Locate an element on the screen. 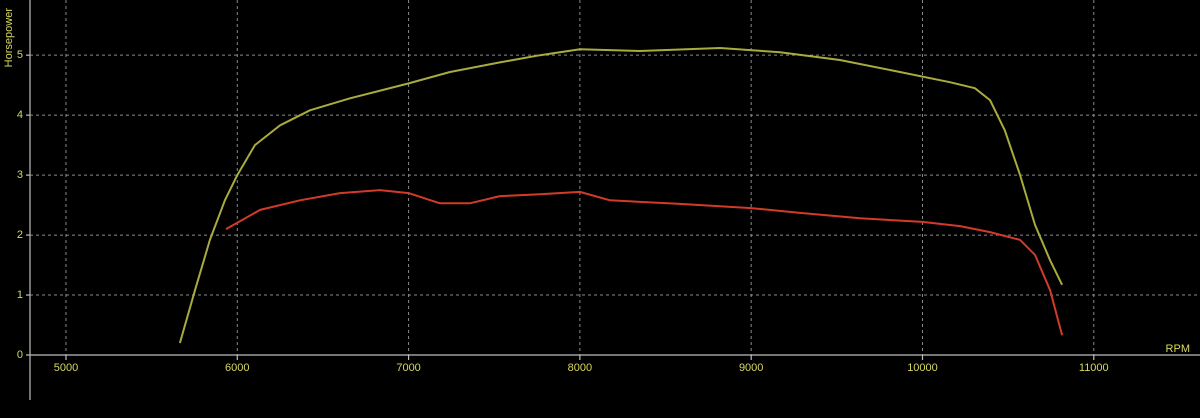  y-tick-label: 1 is located at coordinates (20, 295).